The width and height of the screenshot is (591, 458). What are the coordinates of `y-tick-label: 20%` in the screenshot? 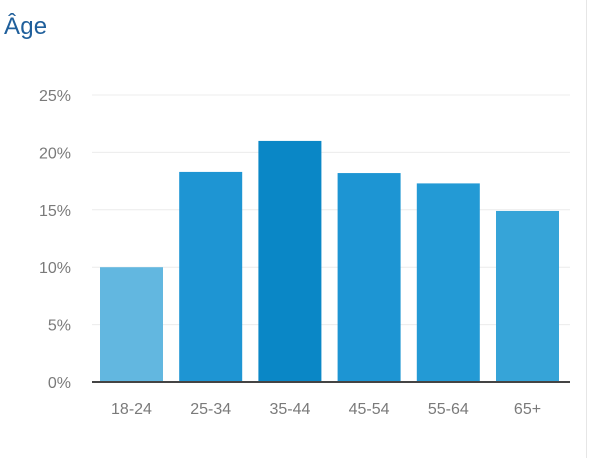 It's located at (55, 153).